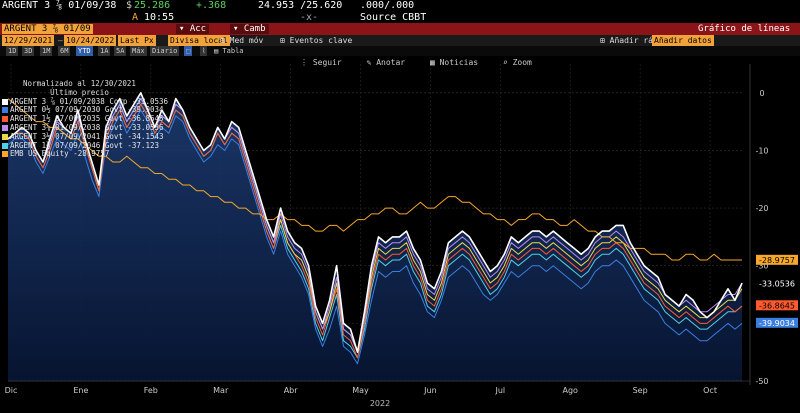 This screenshot has height=413, width=800. What do you see at coordinates (683, 40) in the screenshot?
I see `add-data-field: Añadir datos` at bounding box center [683, 40].